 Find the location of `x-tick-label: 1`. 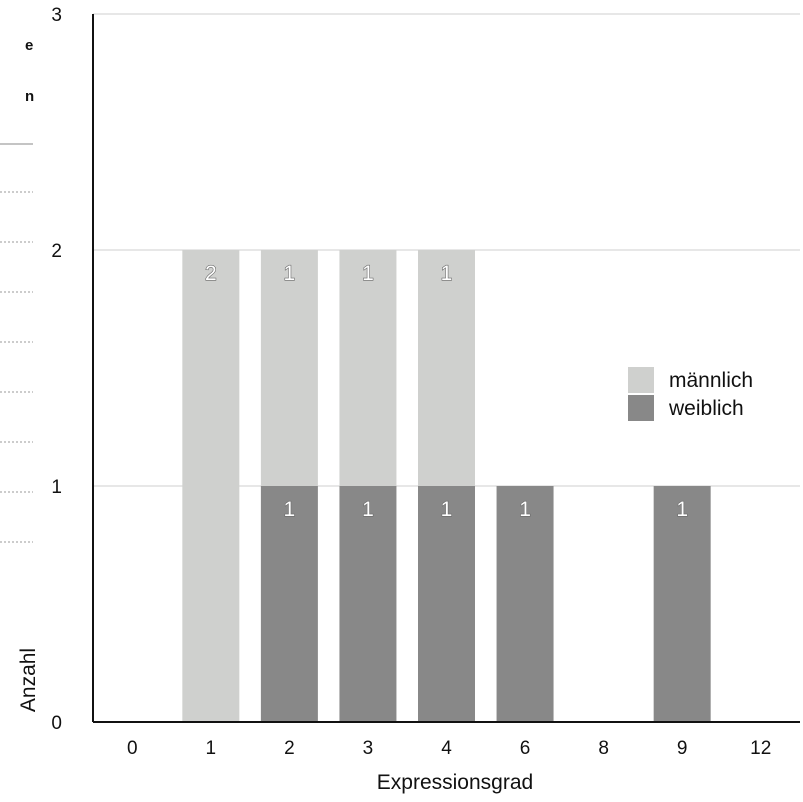

x-tick-label: 1 is located at coordinates (211, 748).